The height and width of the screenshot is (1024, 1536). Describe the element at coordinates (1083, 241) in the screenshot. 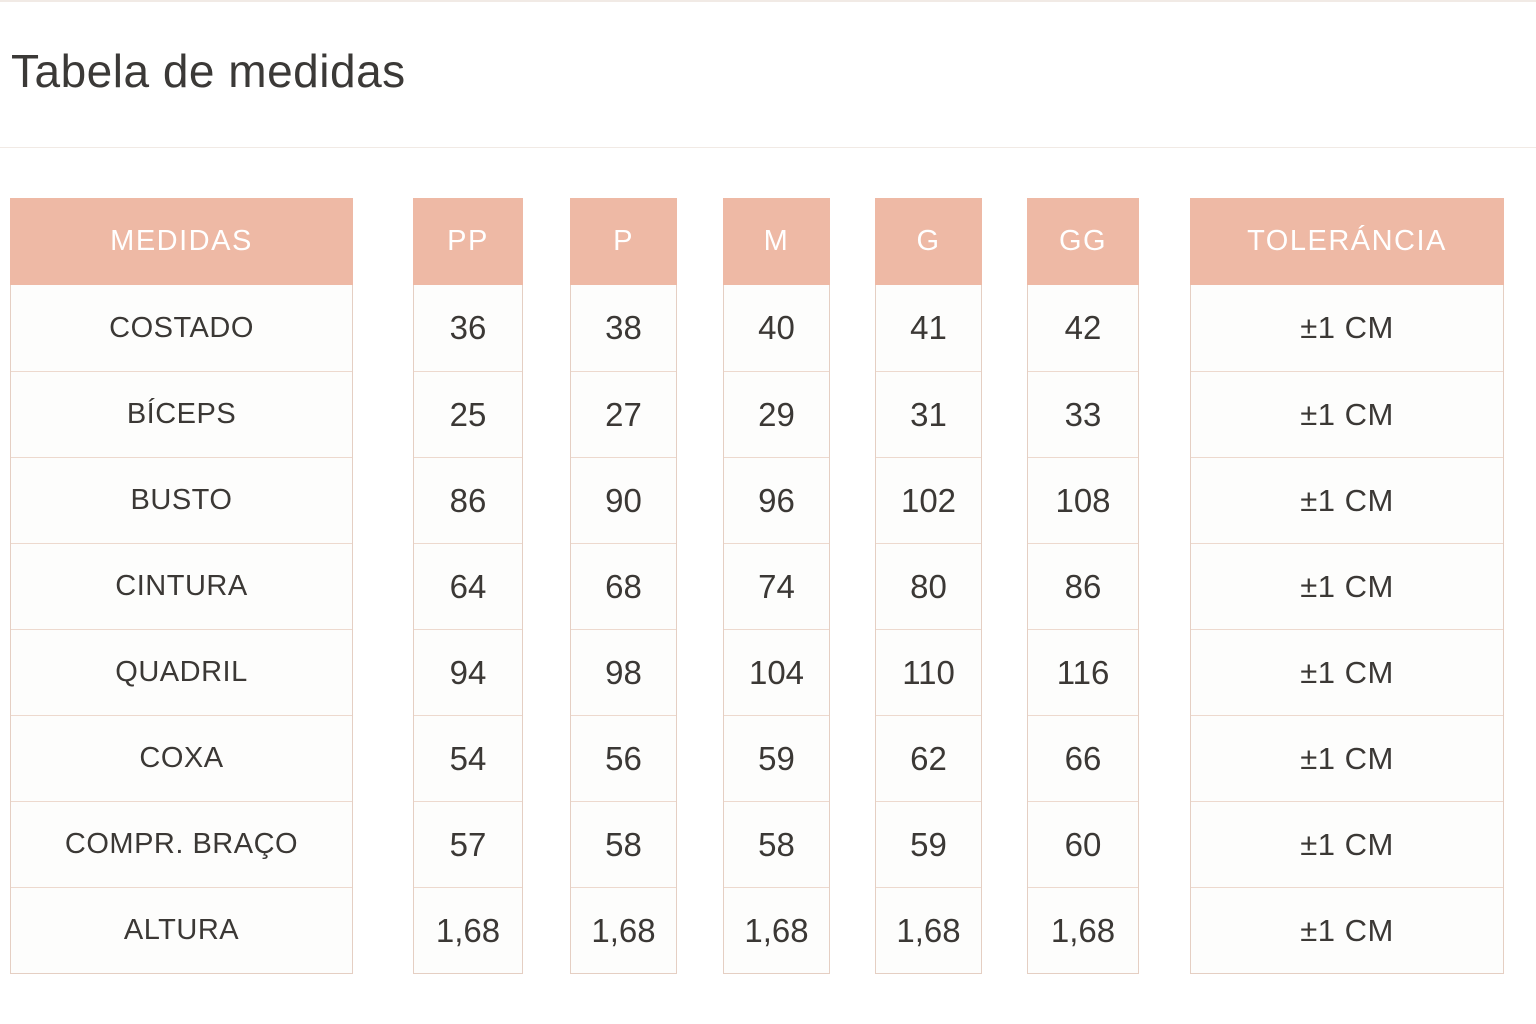

I see `column-header-gg: GG` at that location.